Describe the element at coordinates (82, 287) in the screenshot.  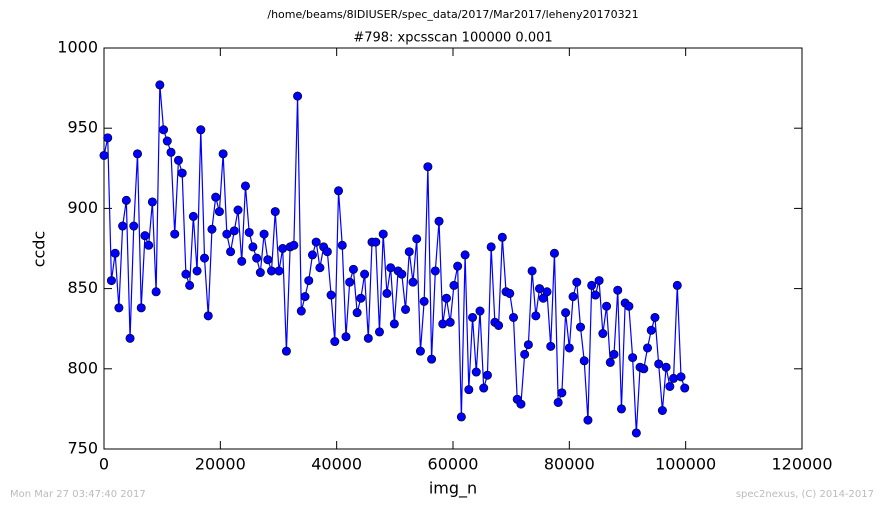
I see `y-tick-label: 850` at that location.